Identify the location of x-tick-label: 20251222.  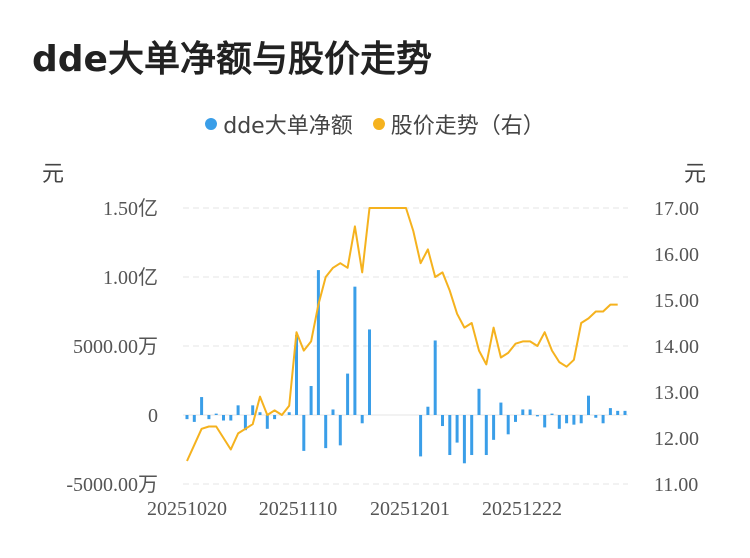
(522, 509).